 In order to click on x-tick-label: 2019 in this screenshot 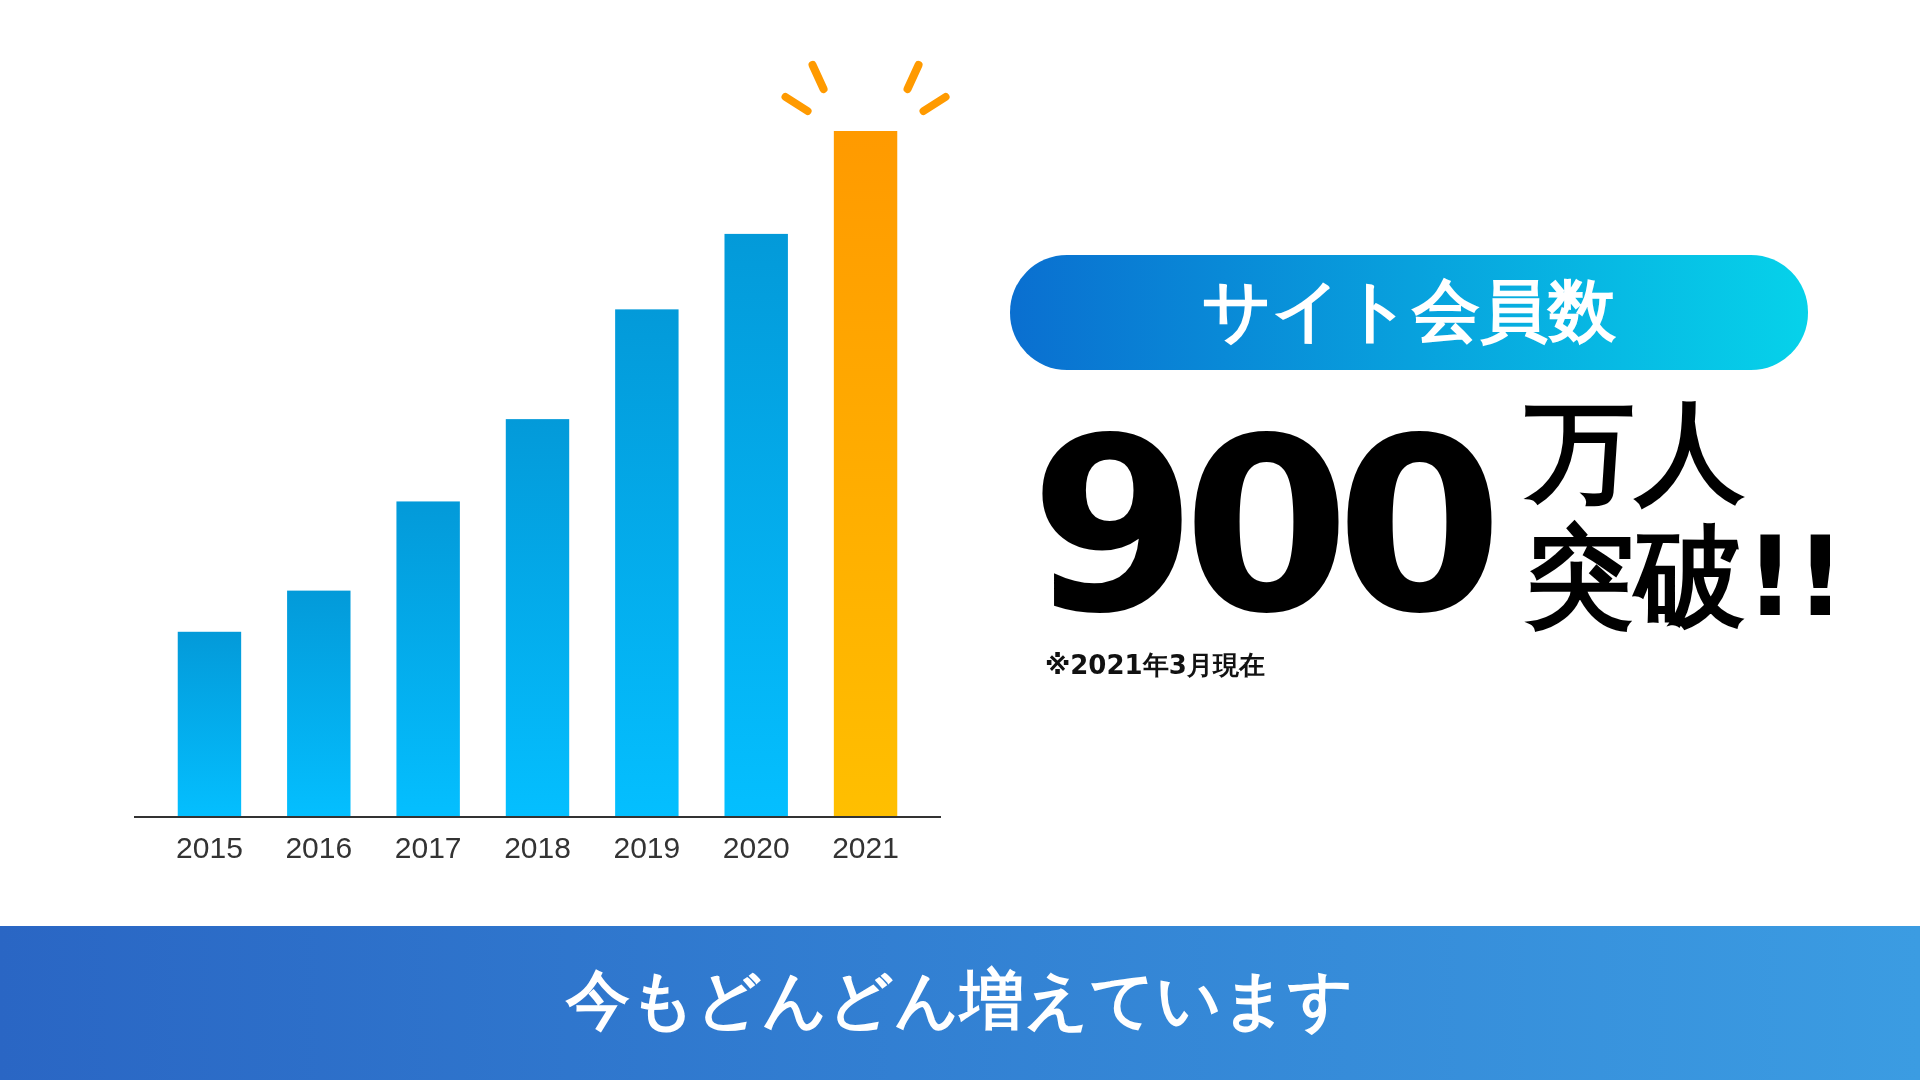, I will do `click(647, 848)`.